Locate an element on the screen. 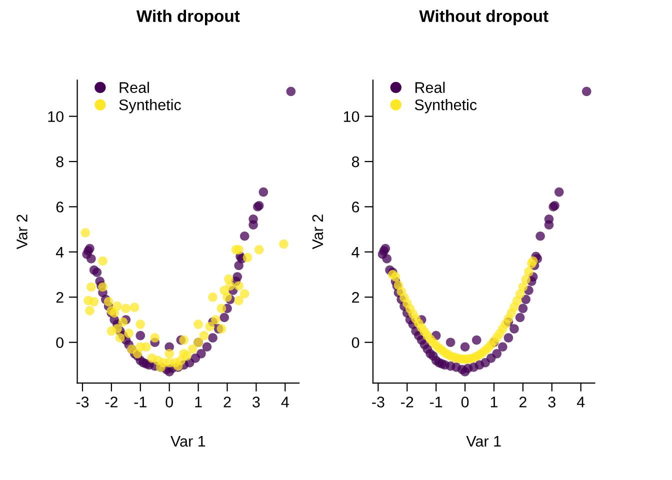  chart-title: Without dropout is located at coordinates (483, 18).